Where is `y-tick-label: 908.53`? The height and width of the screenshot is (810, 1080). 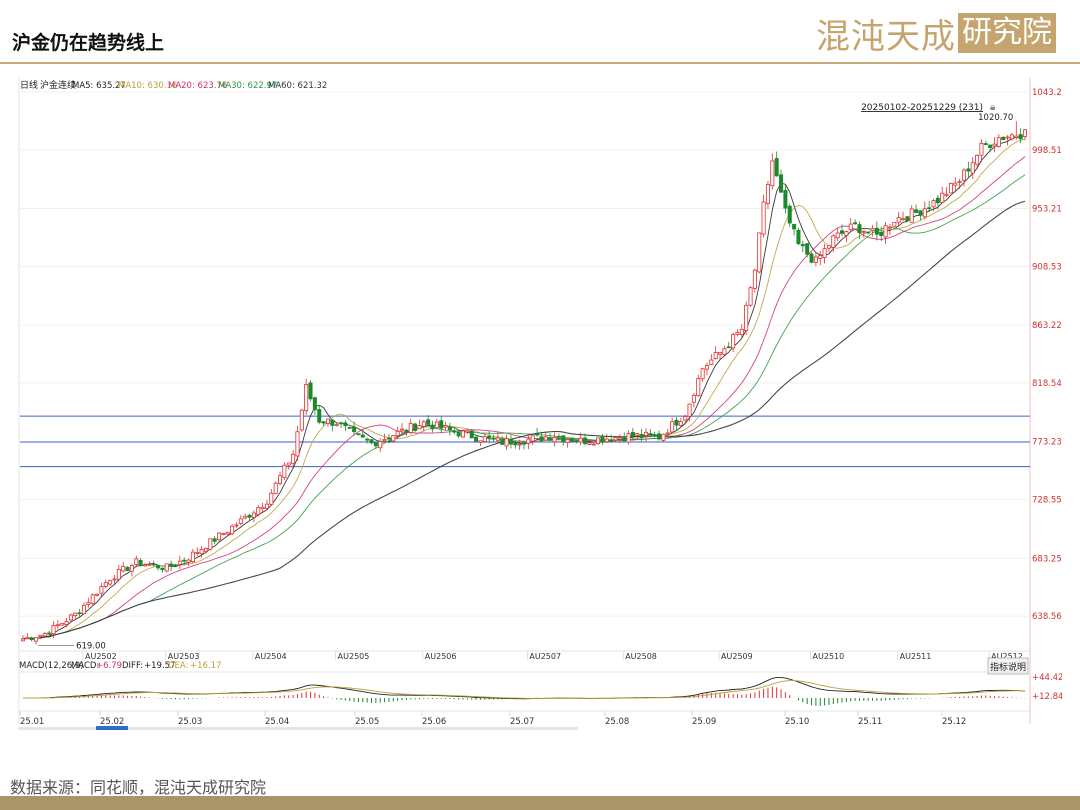
y-tick-label: 908.53 is located at coordinates (1047, 267).